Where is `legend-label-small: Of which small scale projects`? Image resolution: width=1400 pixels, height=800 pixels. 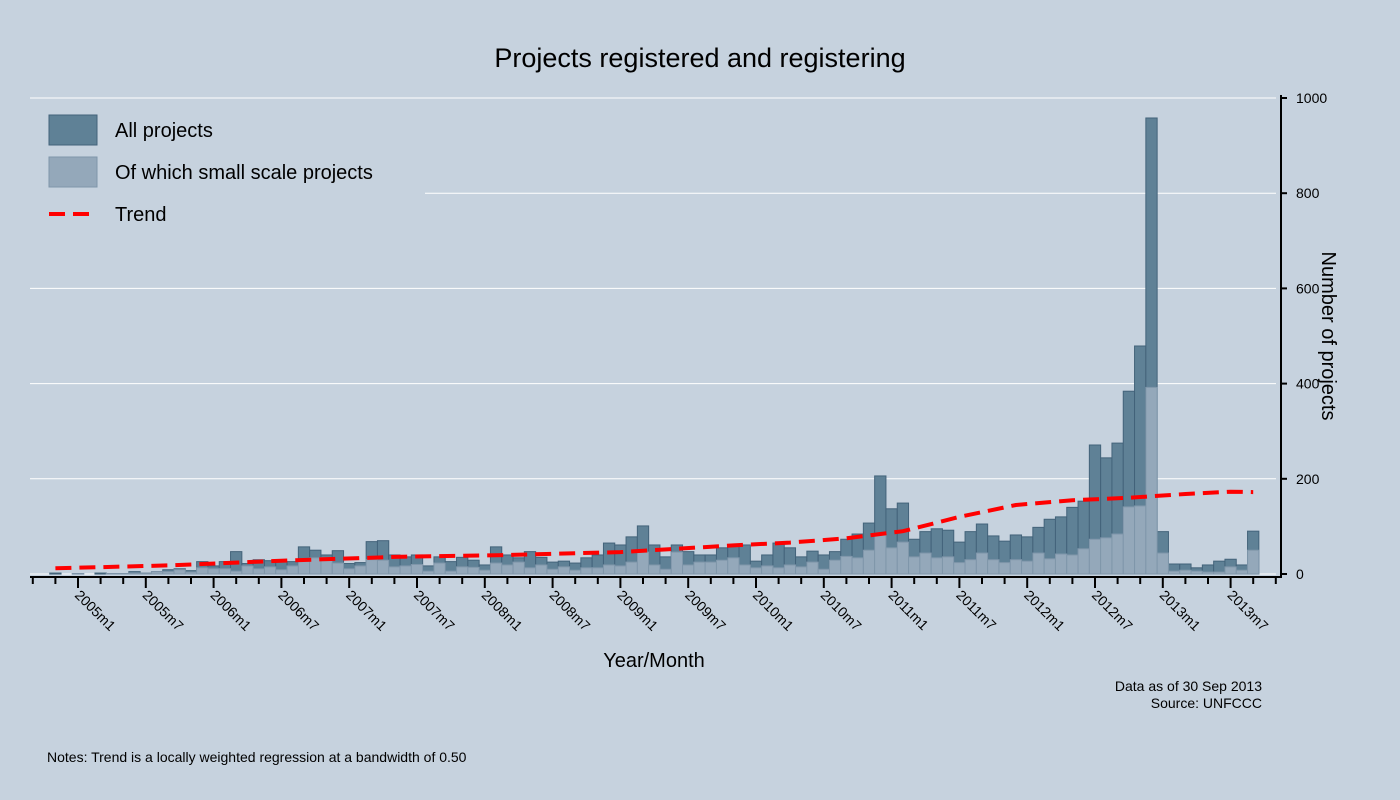 legend-label-small: Of which small scale projects is located at coordinates (244, 173).